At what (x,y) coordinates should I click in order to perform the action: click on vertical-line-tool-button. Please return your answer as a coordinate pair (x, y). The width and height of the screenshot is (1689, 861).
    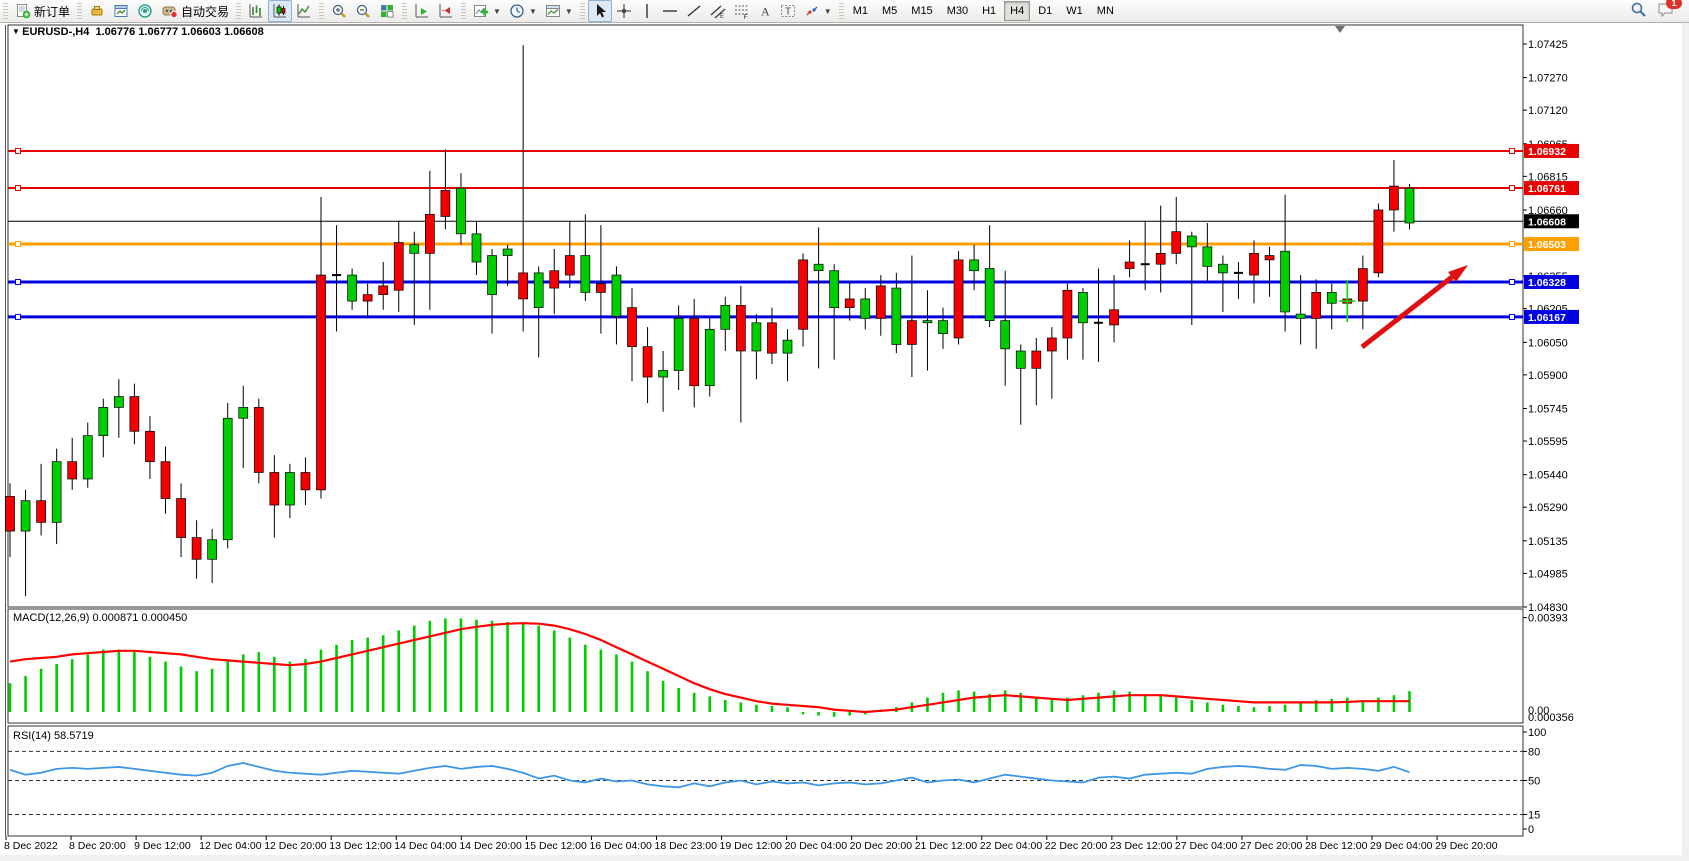
    Looking at the image, I should click on (647, 11).